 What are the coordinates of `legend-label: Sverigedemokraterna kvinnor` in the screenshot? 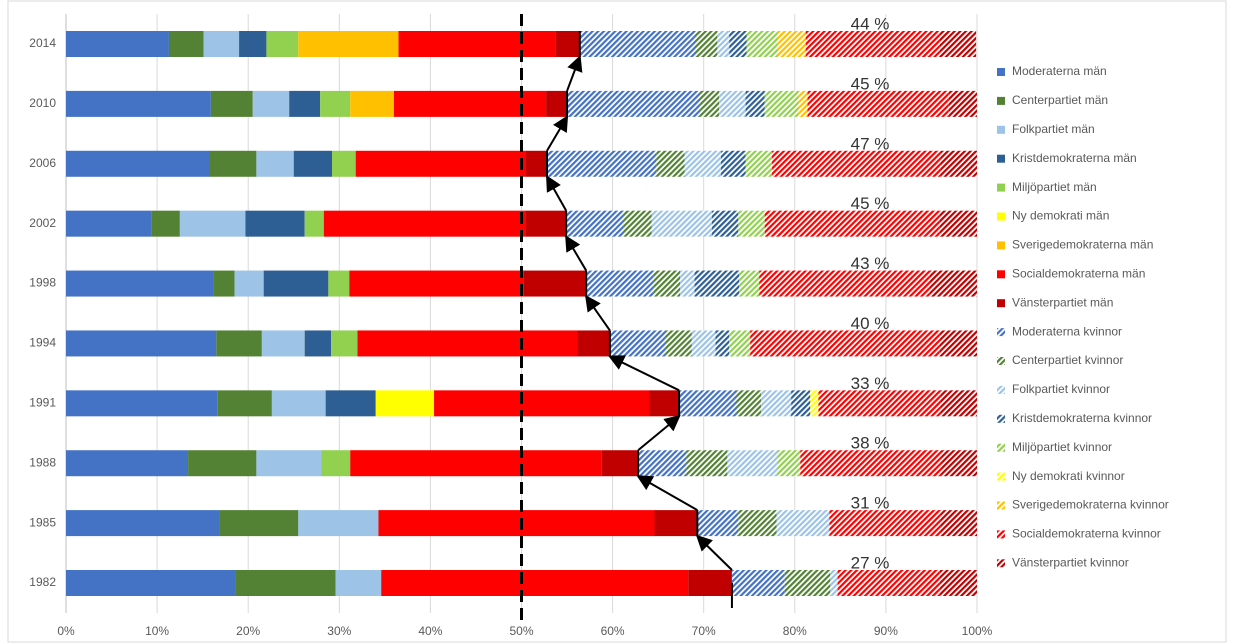 It's located at (1090, 505).